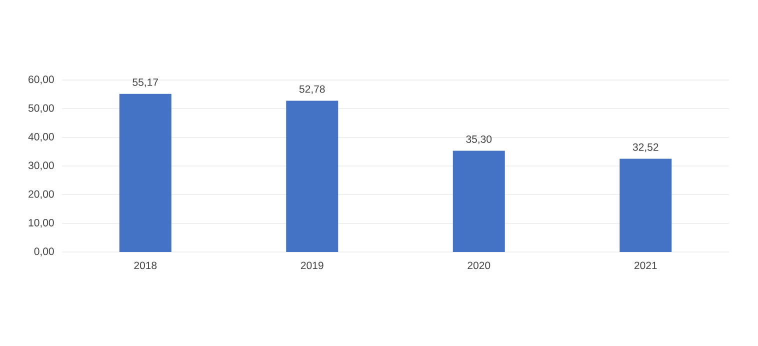 The image size is (758, 346). I want to click on x-tick-label: 2020, so click(479, 266).